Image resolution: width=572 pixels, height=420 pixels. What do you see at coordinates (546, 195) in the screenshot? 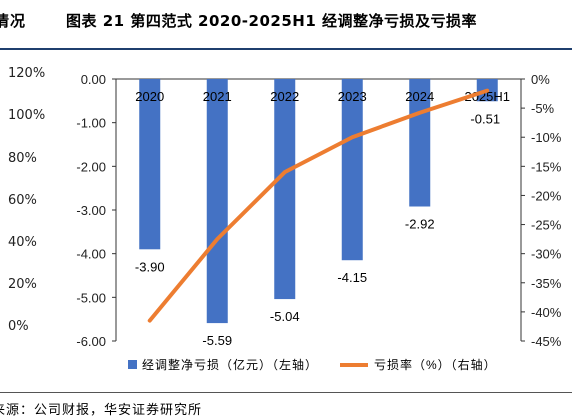
I see `right-axis-tick-label: -20%` at bounding box center [546, 195].